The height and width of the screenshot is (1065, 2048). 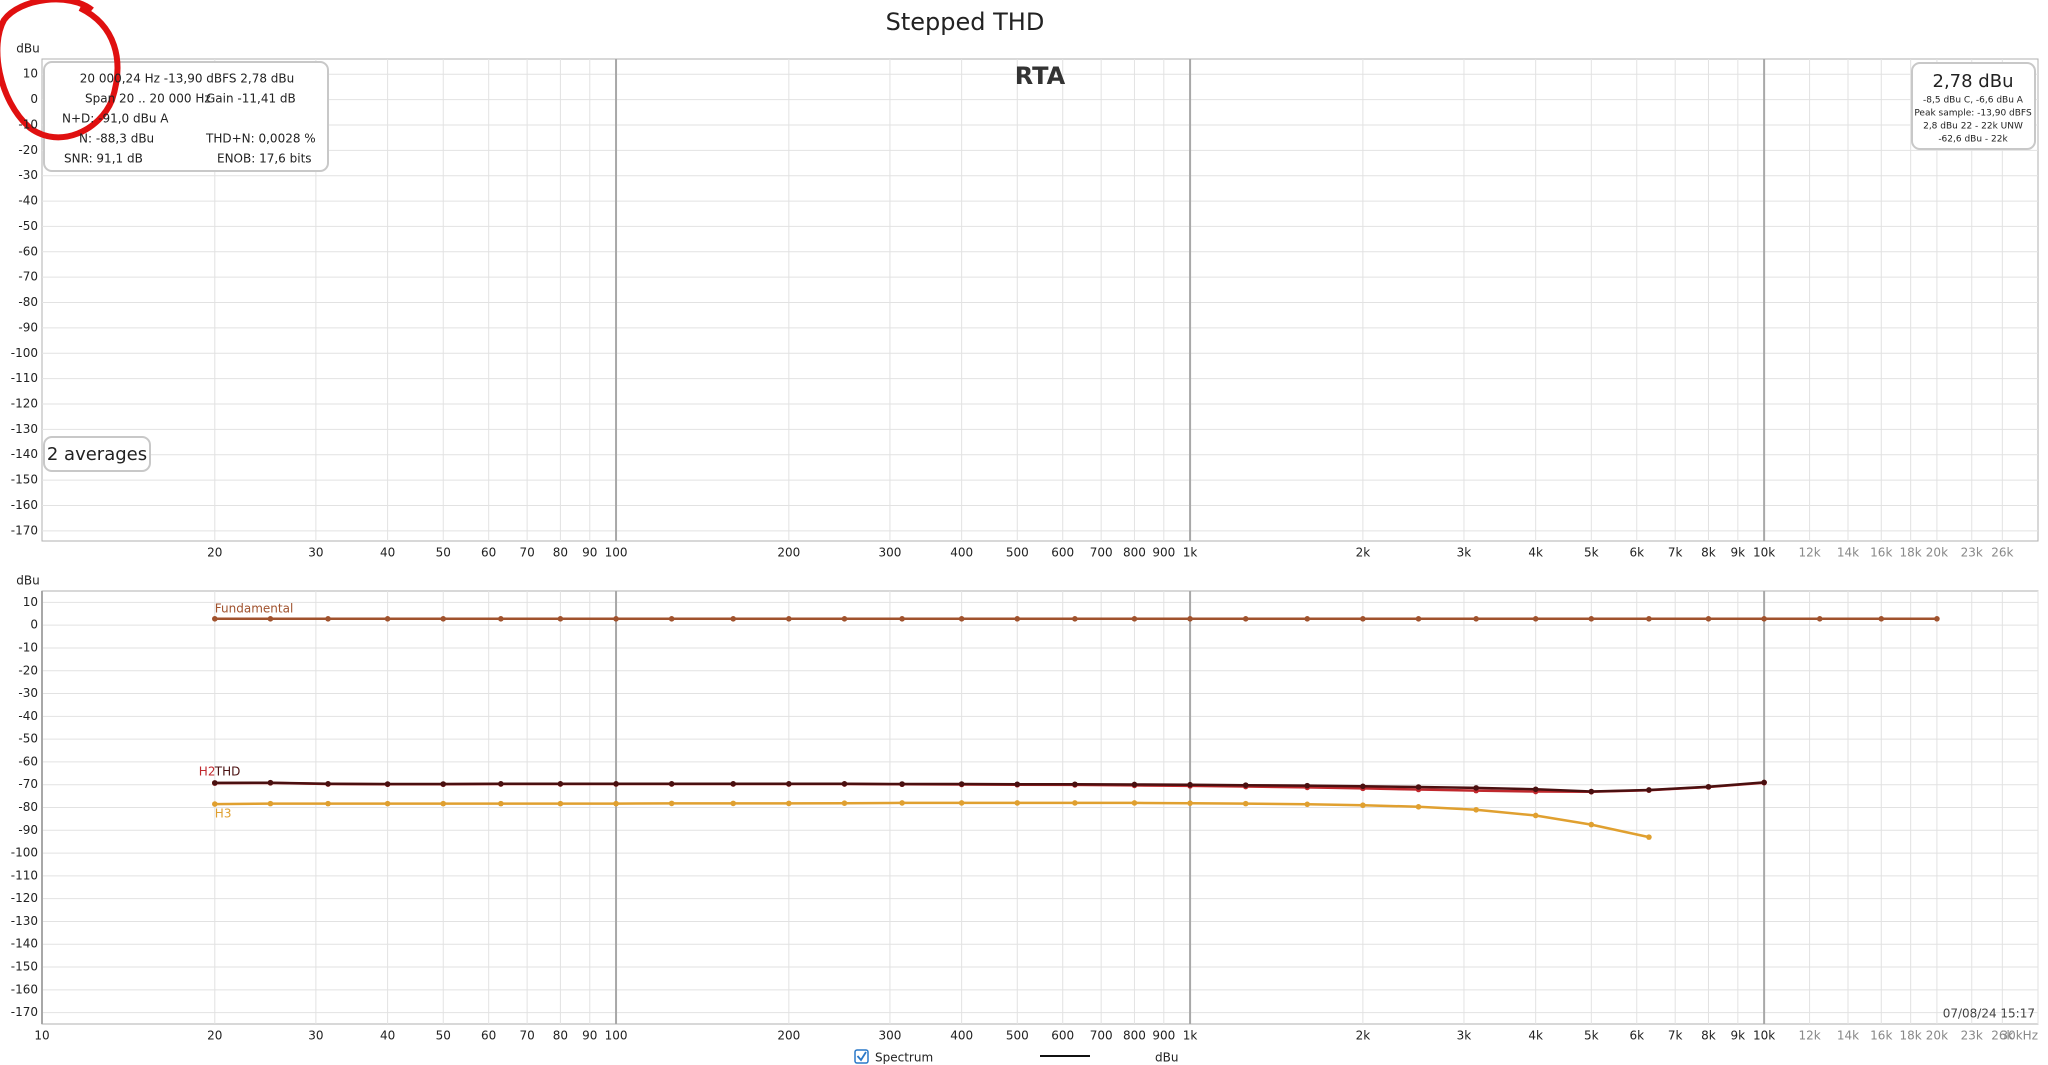 What do you see at coordinates (1972, 1036) in the screenshot?
I see `x-tick-label: 23k` at bounding box center [1972, 1036].